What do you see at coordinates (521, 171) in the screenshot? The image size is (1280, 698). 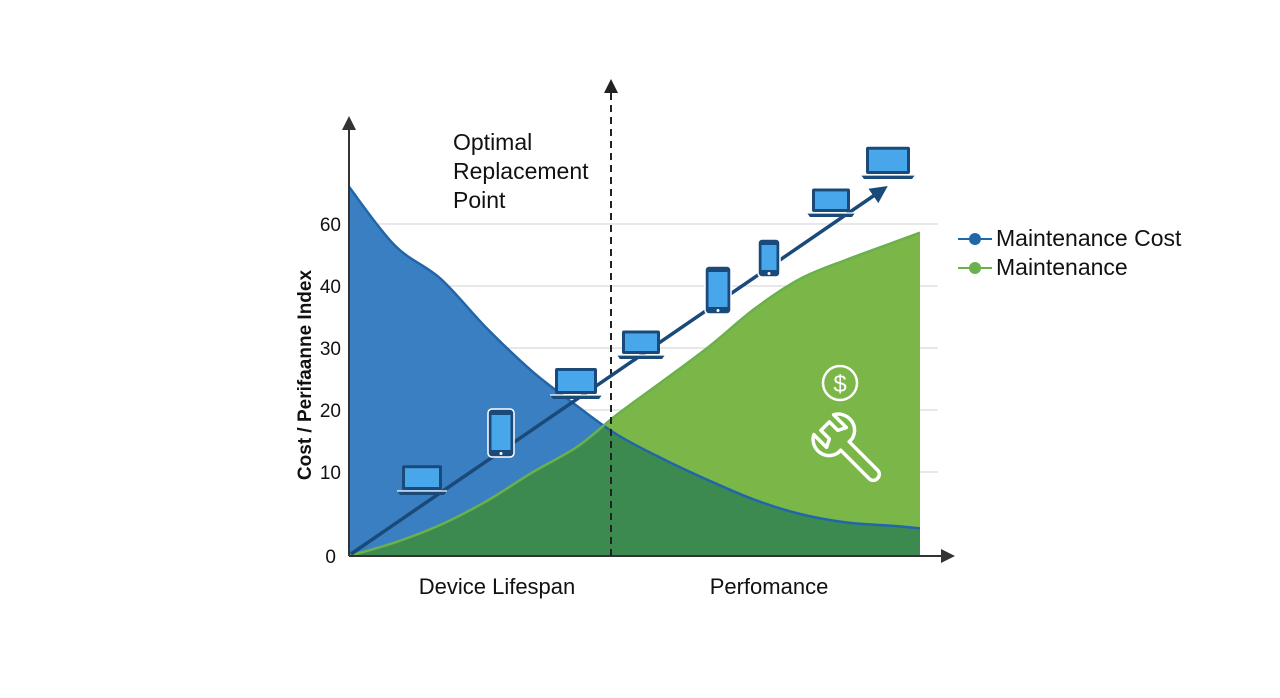 I see `annotation-line-2: Replacement` at bounding box center [521, 171].